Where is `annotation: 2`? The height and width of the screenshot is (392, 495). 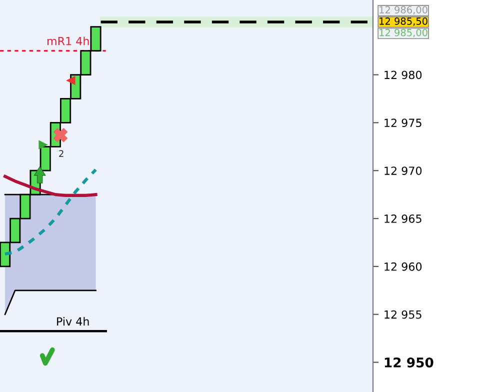
annotation: 2 is located at coordinates (61, 153).